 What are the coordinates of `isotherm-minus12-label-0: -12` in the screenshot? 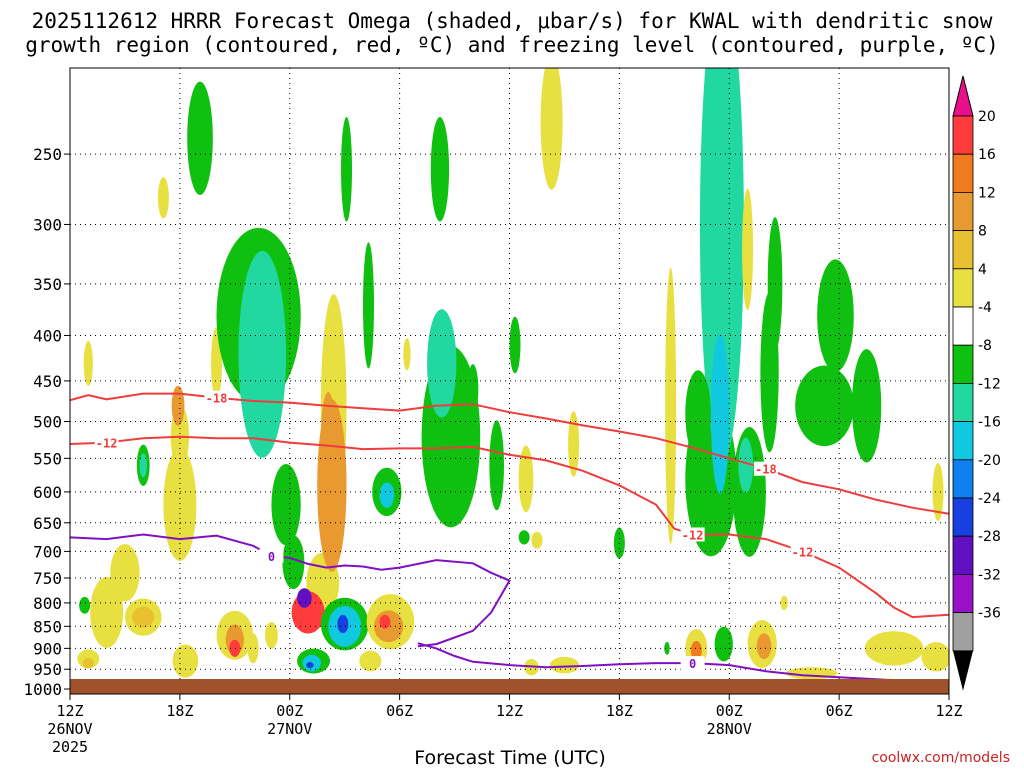 It's located at (107, 444).